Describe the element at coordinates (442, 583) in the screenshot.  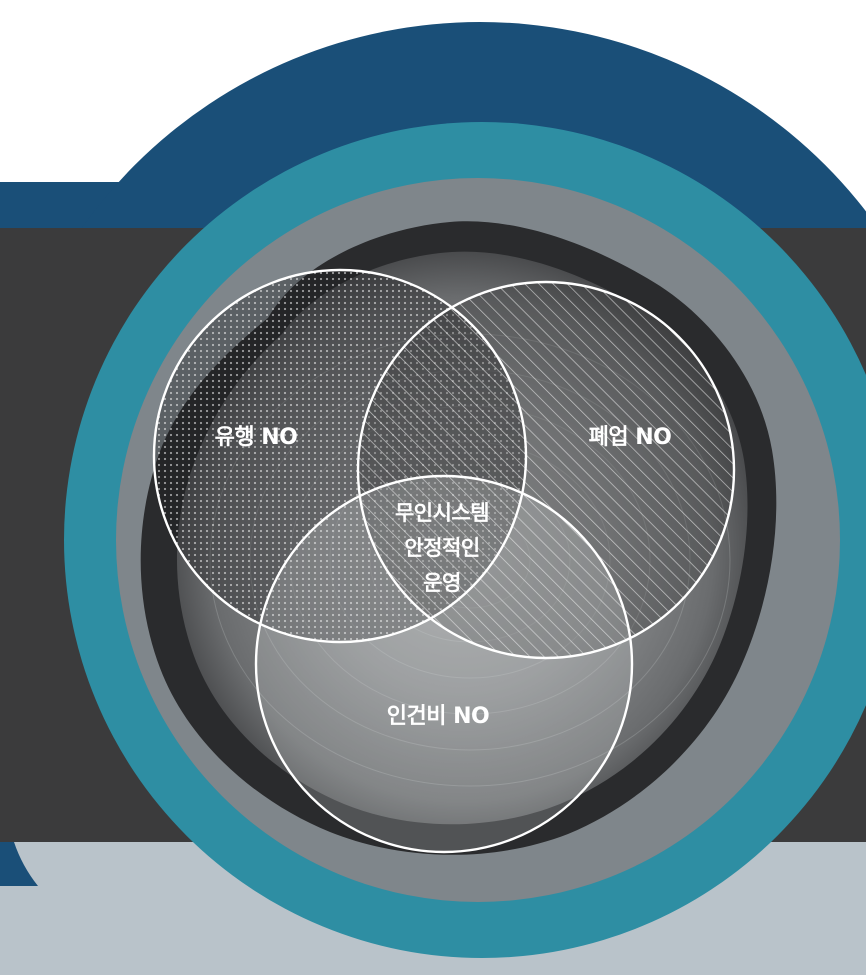
I see `label-center-line-3: 운영` at that location.